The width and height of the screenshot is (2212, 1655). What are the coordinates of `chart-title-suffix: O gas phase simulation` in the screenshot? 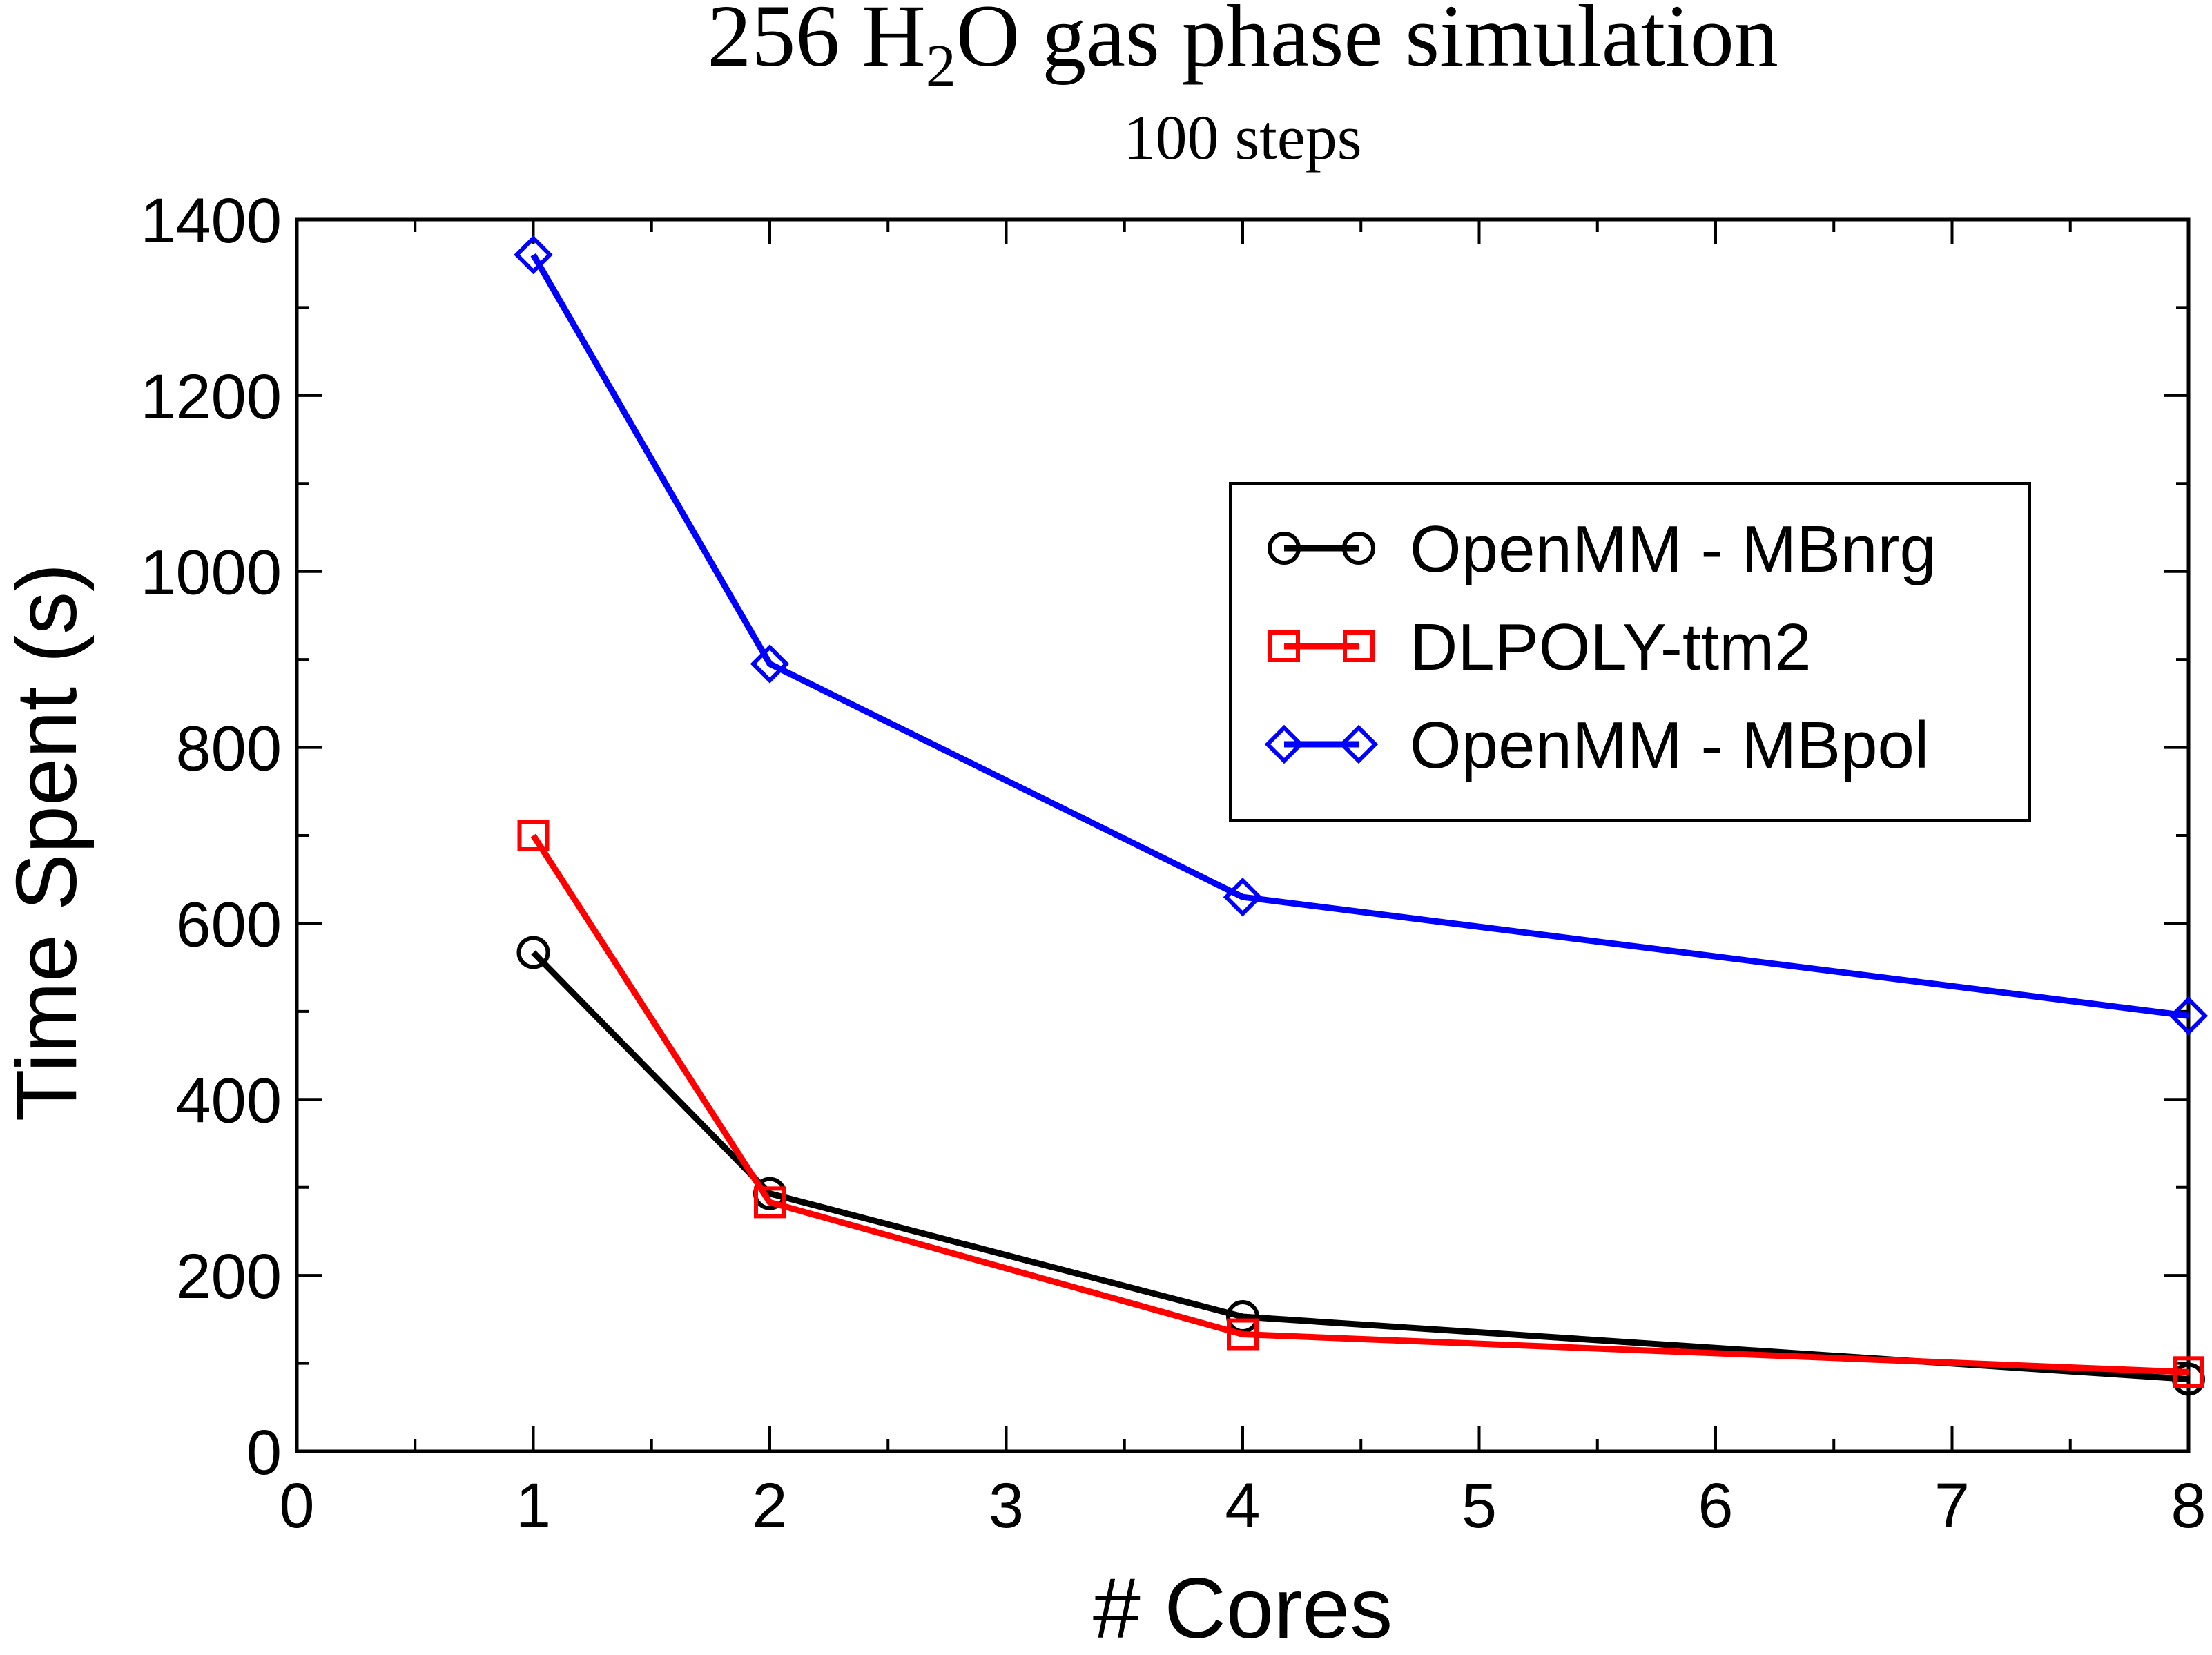 It's located at (1367, 42).